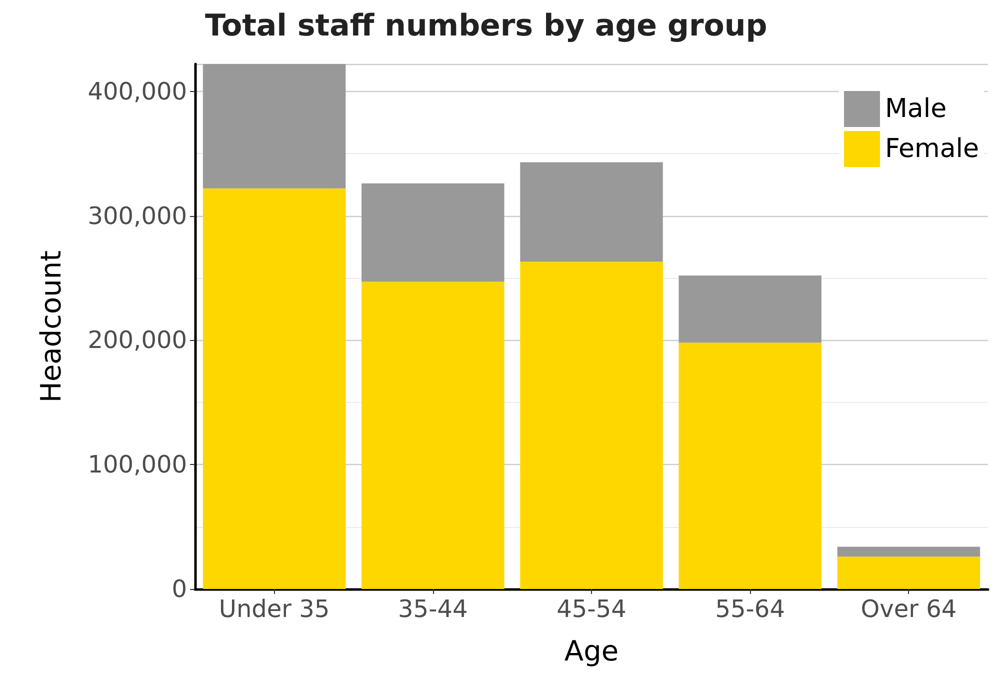  I want to click on y-tick-label: 300,000, so click(137, 216).